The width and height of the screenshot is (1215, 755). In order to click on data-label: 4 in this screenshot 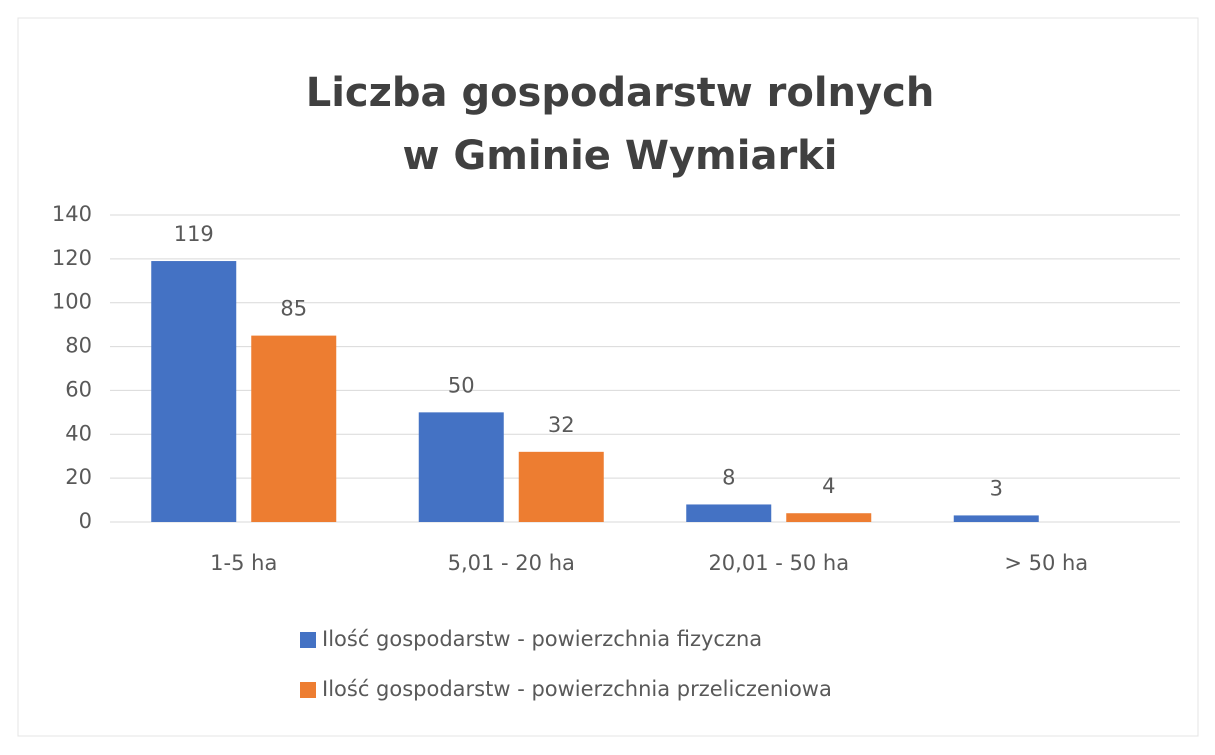, I will do `click(828, 486)`.